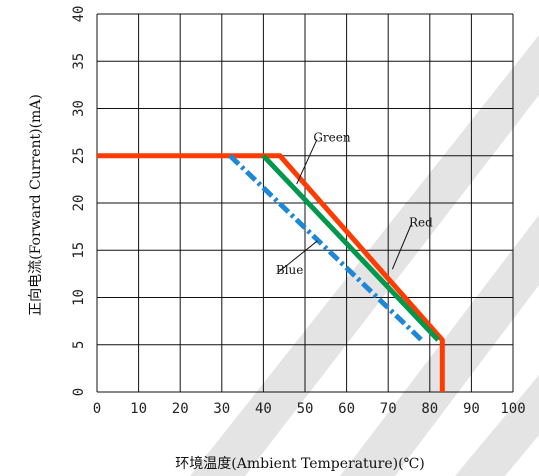  What do you see at coordinates (305, 409) in the screenshot?
I see `x-tick-label: 50` at bounding box center [305, 409].